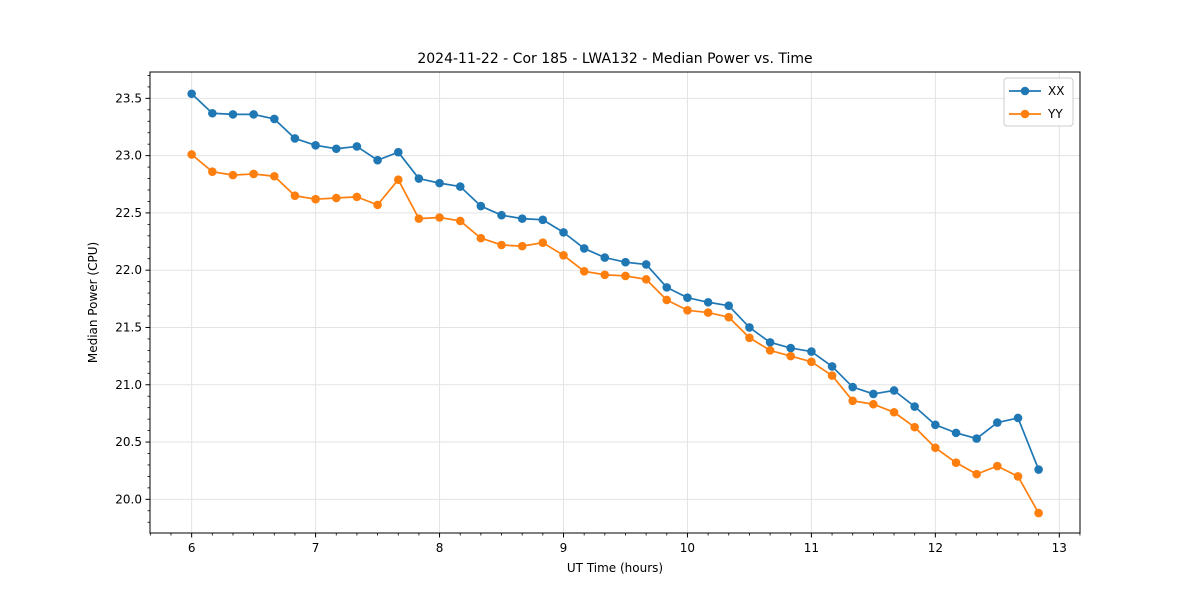 Image resolution: width=1200 pixels, height=604 pixels. Describe the element at coordinates (1056, 91) in the screenshot. I see `legend-label-XX: XX` at that location.